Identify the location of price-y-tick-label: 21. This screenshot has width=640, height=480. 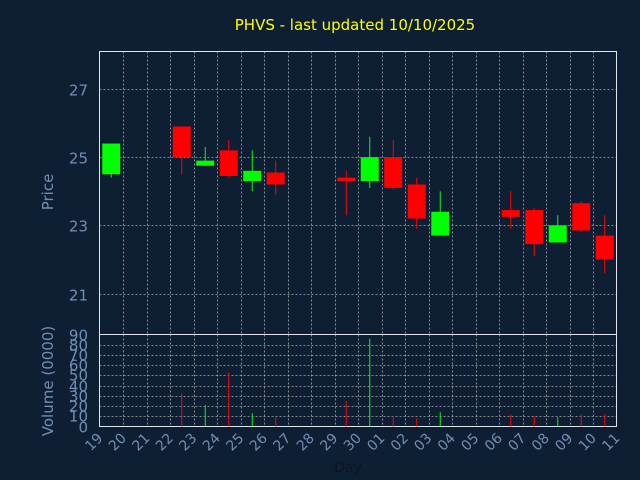
(78, 296).